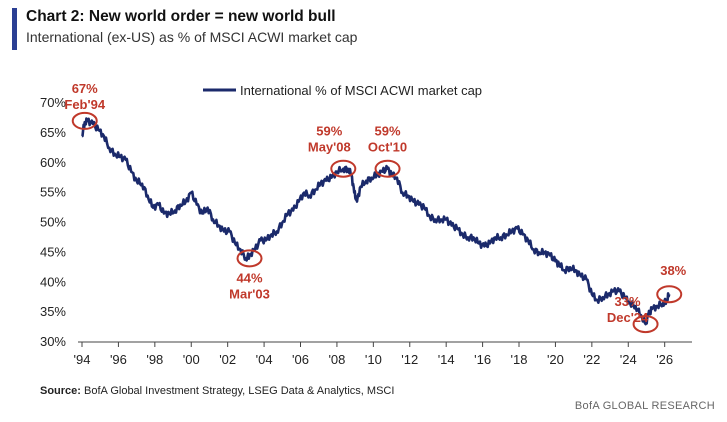 This screenshot has width=727, height=422. Describe the element at coordinates (264, 359) in the screenshot. I see `x-tick-label: '04` at that location.